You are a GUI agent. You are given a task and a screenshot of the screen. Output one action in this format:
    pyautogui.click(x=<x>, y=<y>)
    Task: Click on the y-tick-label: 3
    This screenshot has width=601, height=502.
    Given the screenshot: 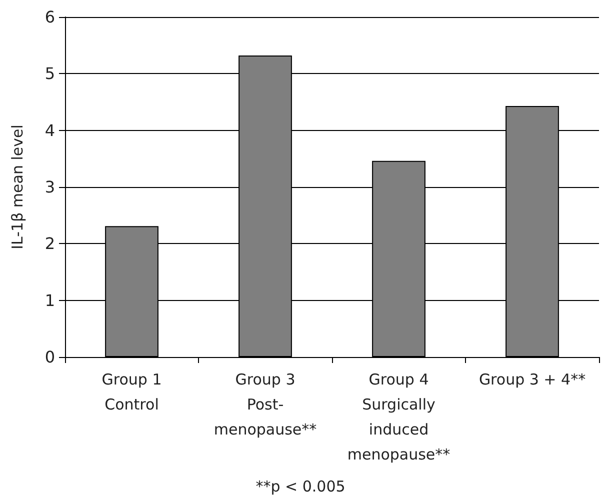 What is the action you would take?
    pyautogui.click(x=49, y=187)
    